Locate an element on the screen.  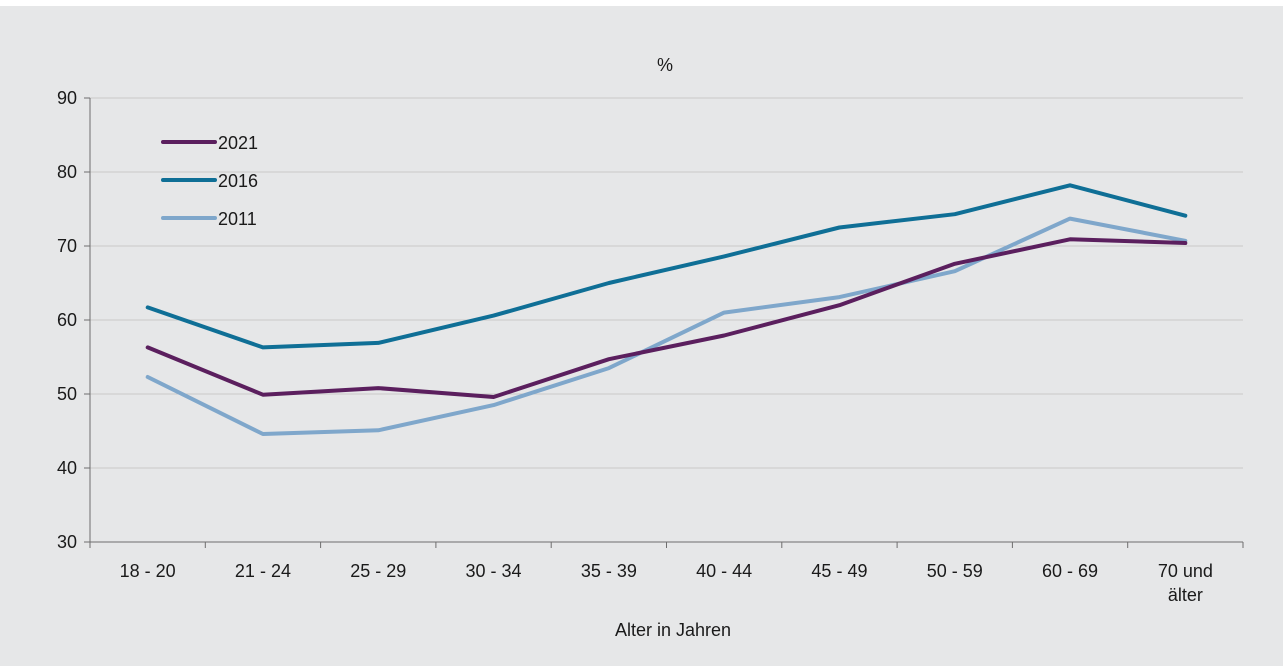
legend-label: 2016 is located at coordinates (238, 181).